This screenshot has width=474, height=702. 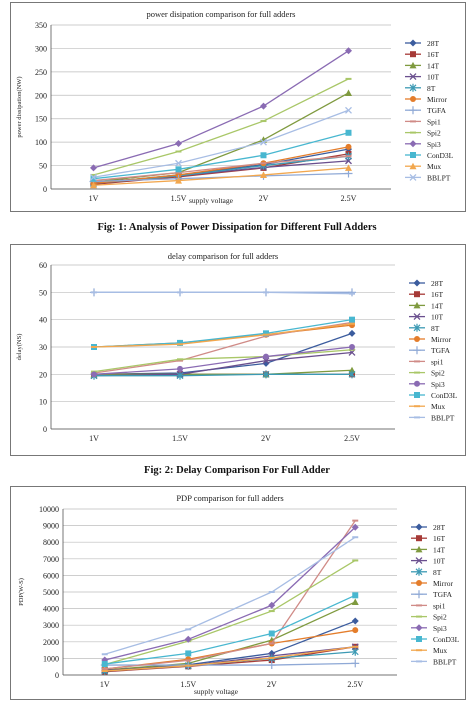 What do you see at coordinates (428, 561) in the screenshot?
I see `legend-item: 10T` at bounding box center [428, 561].